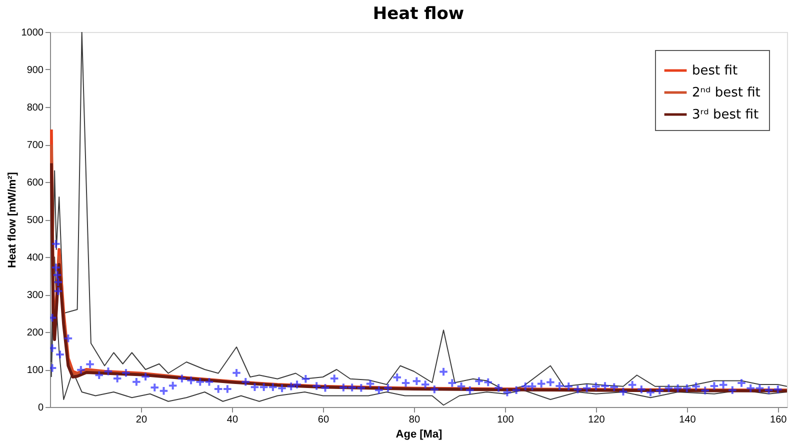  What do you see at coordinates (419, 434) in the screenshot?
I see `x-axis-title: Age [Ma]` at bounding box center [419, 434].